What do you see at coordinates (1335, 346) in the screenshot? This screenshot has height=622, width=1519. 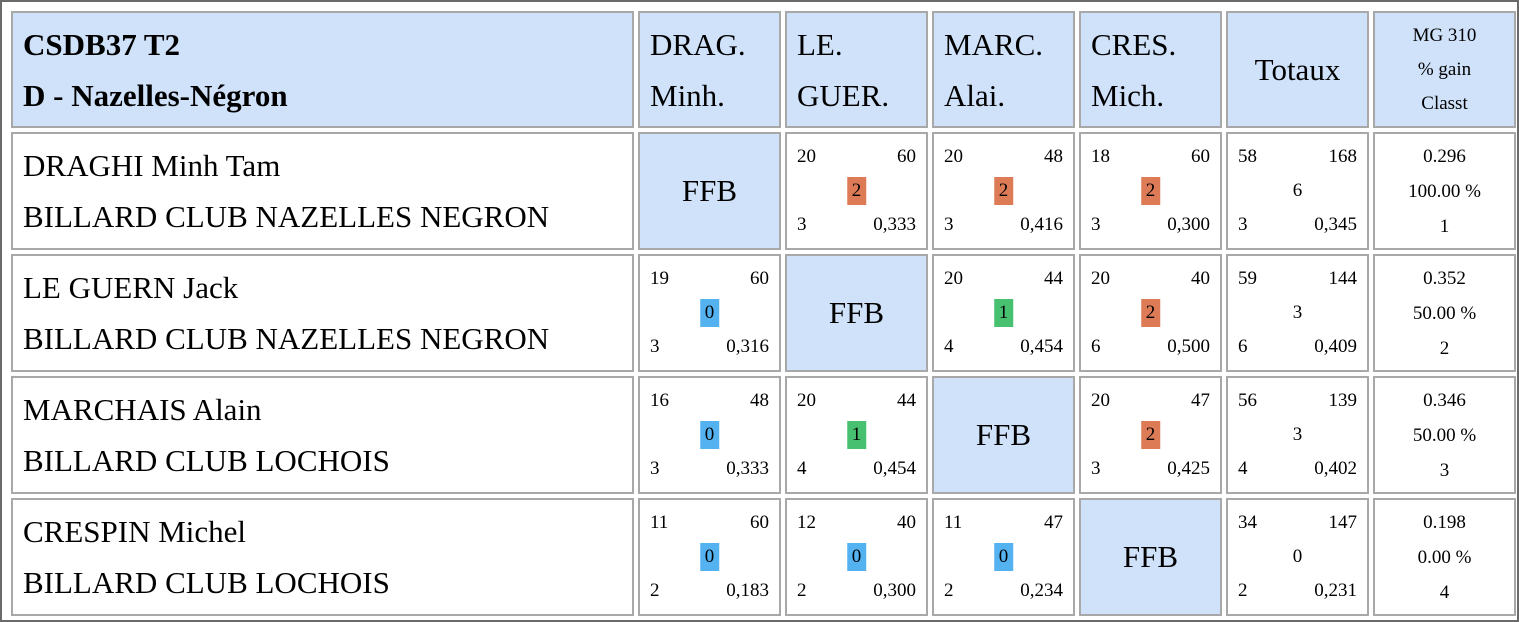 I see `total-average: 0,409` at bounding box center [1335, 346].